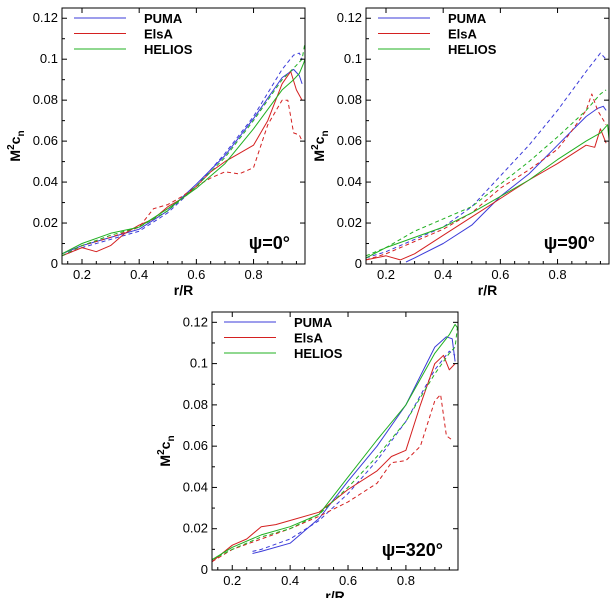  What do you see at coordinates (269, 243) in the screenshot?
I see `azimuth-annotation: ψ=0°` at bounding box center [269, 243].